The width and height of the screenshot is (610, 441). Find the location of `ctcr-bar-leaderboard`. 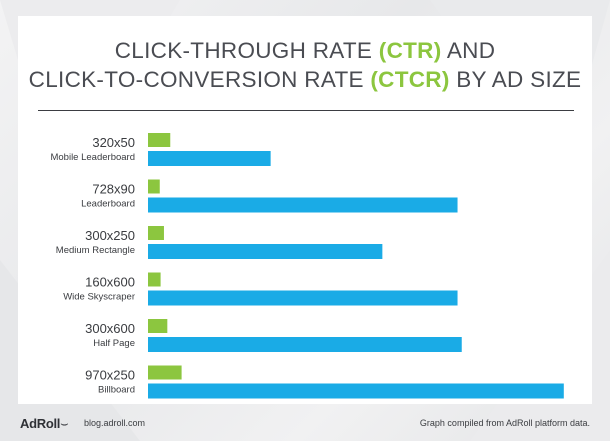

ctcr-bar-leaderboard is located at coordinates (303, 205).